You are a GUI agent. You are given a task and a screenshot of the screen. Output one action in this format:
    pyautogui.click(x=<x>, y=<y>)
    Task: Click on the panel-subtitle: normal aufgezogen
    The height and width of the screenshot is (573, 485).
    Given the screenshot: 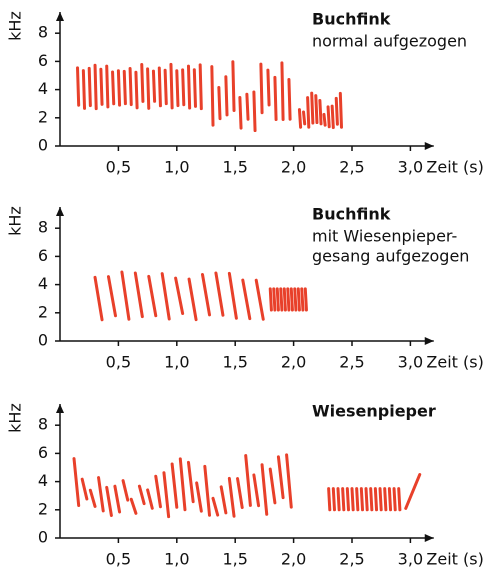 What is the action you would take?
    pyautogui.click(x=389, y=41)
    